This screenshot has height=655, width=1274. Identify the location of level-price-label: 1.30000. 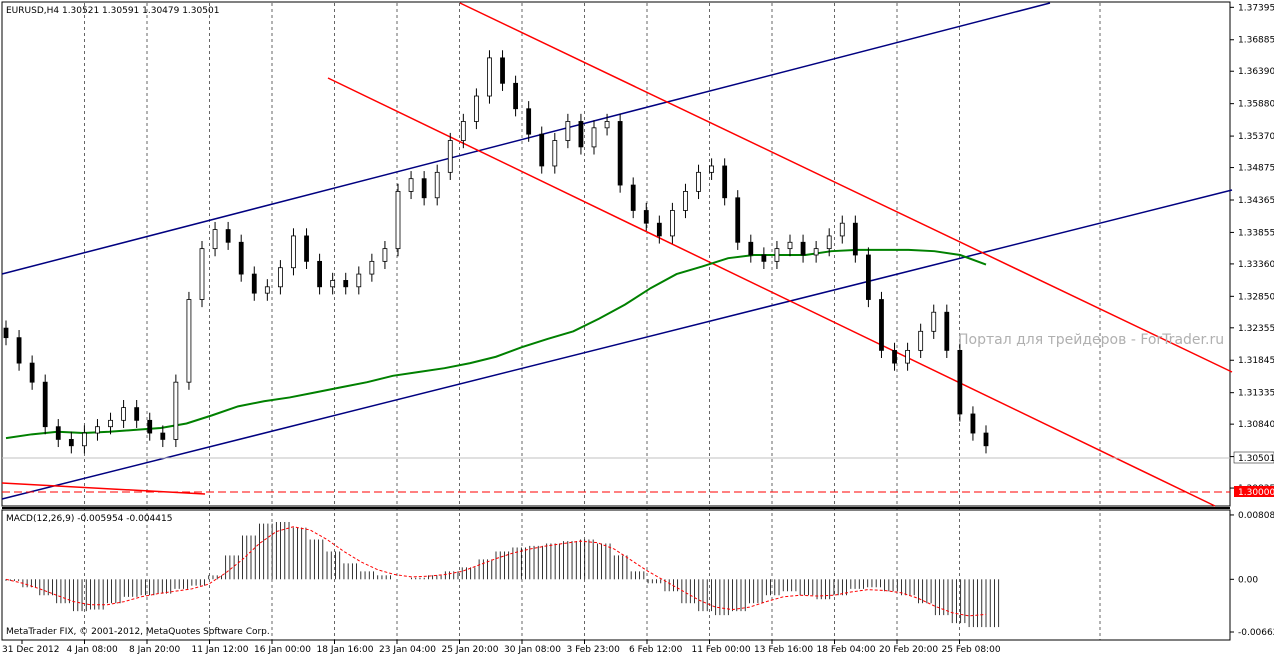
(1254, 492).